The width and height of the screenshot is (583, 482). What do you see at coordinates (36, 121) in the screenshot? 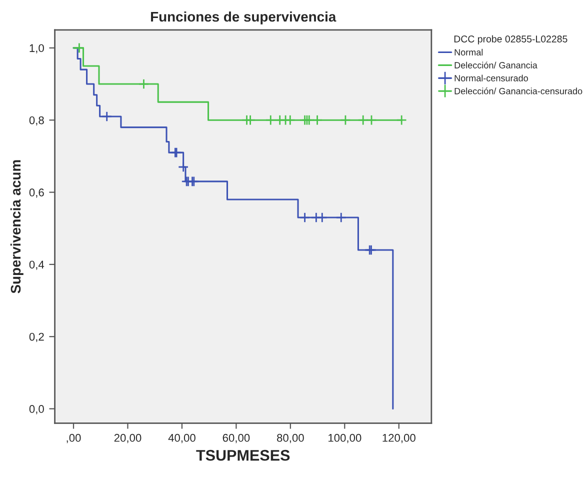
I see `y-tick-label: 0,8` at bounding box center [36, 121].